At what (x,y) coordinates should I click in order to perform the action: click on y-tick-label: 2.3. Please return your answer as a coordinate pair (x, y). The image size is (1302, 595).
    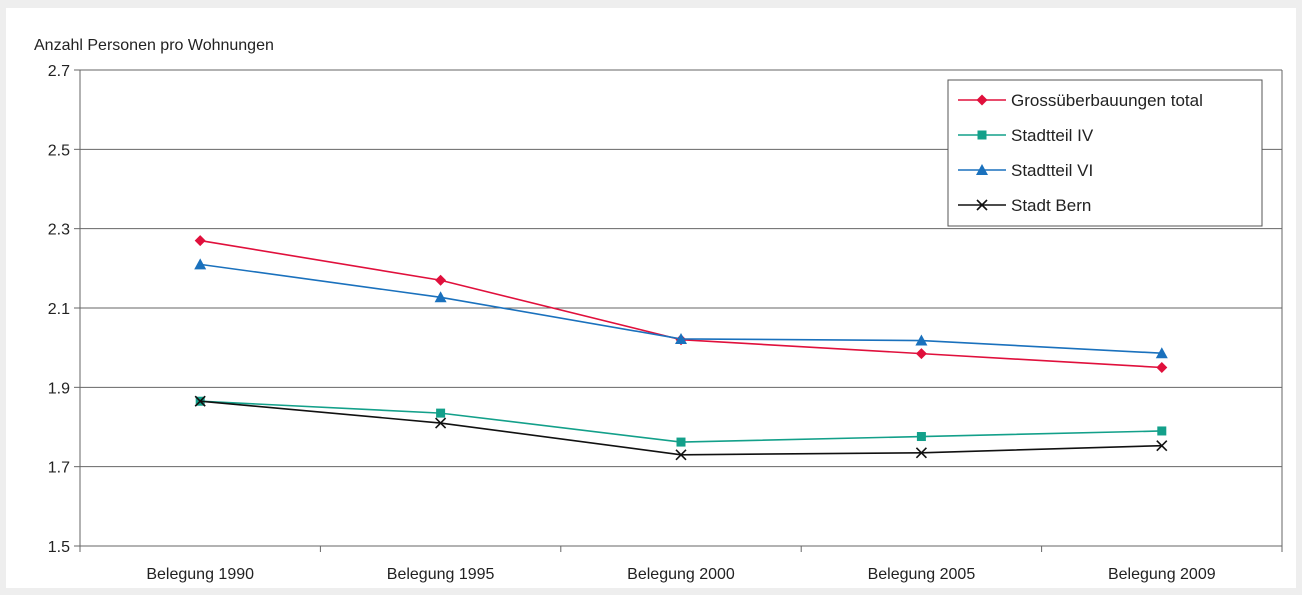
    Looking at the image, I should click on (59, 230).